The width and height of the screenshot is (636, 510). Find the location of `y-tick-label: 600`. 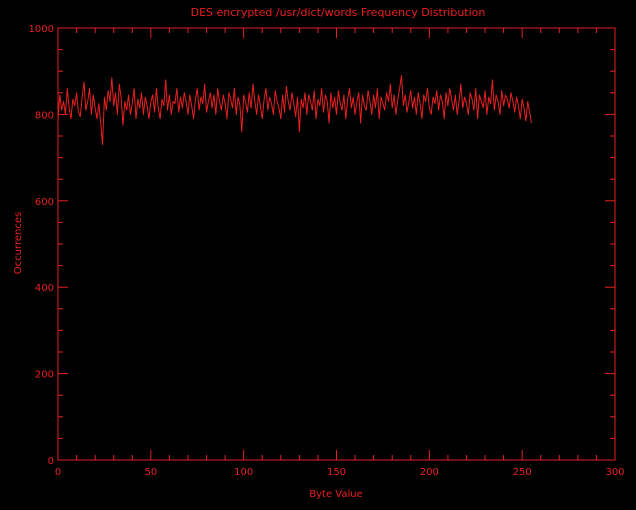

y-tick-label: 600 is located at coordinates (44, 202).